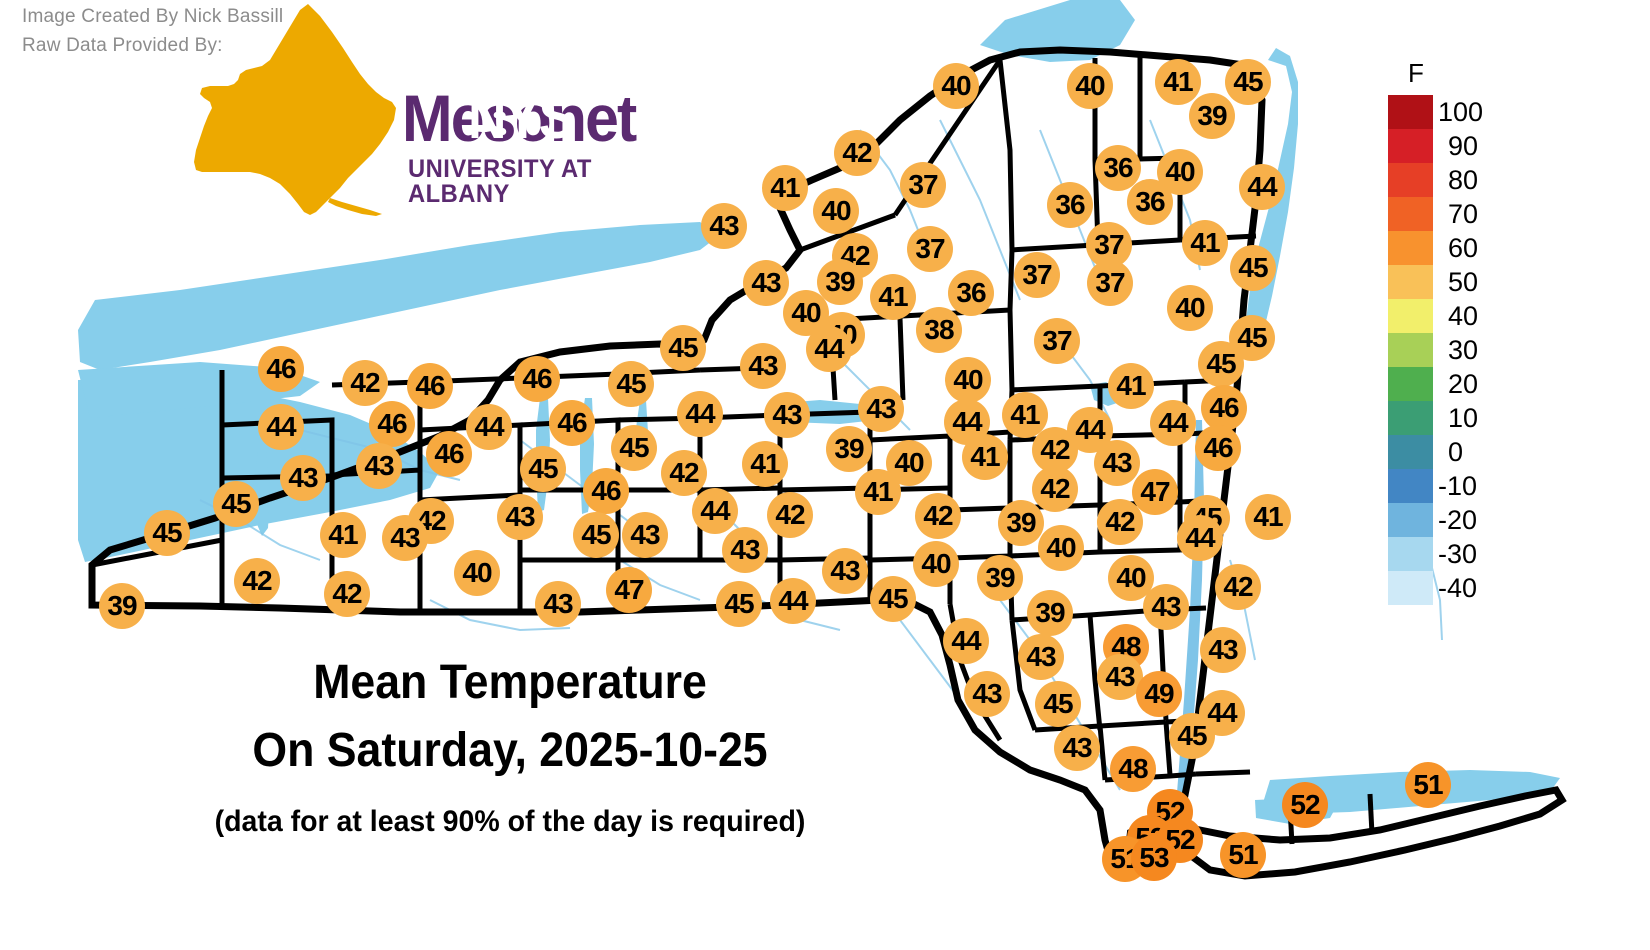 The height and width of the screenshot is (950, 1650). I want to click on station-temperature-marker: 52, so click(1305, 805).